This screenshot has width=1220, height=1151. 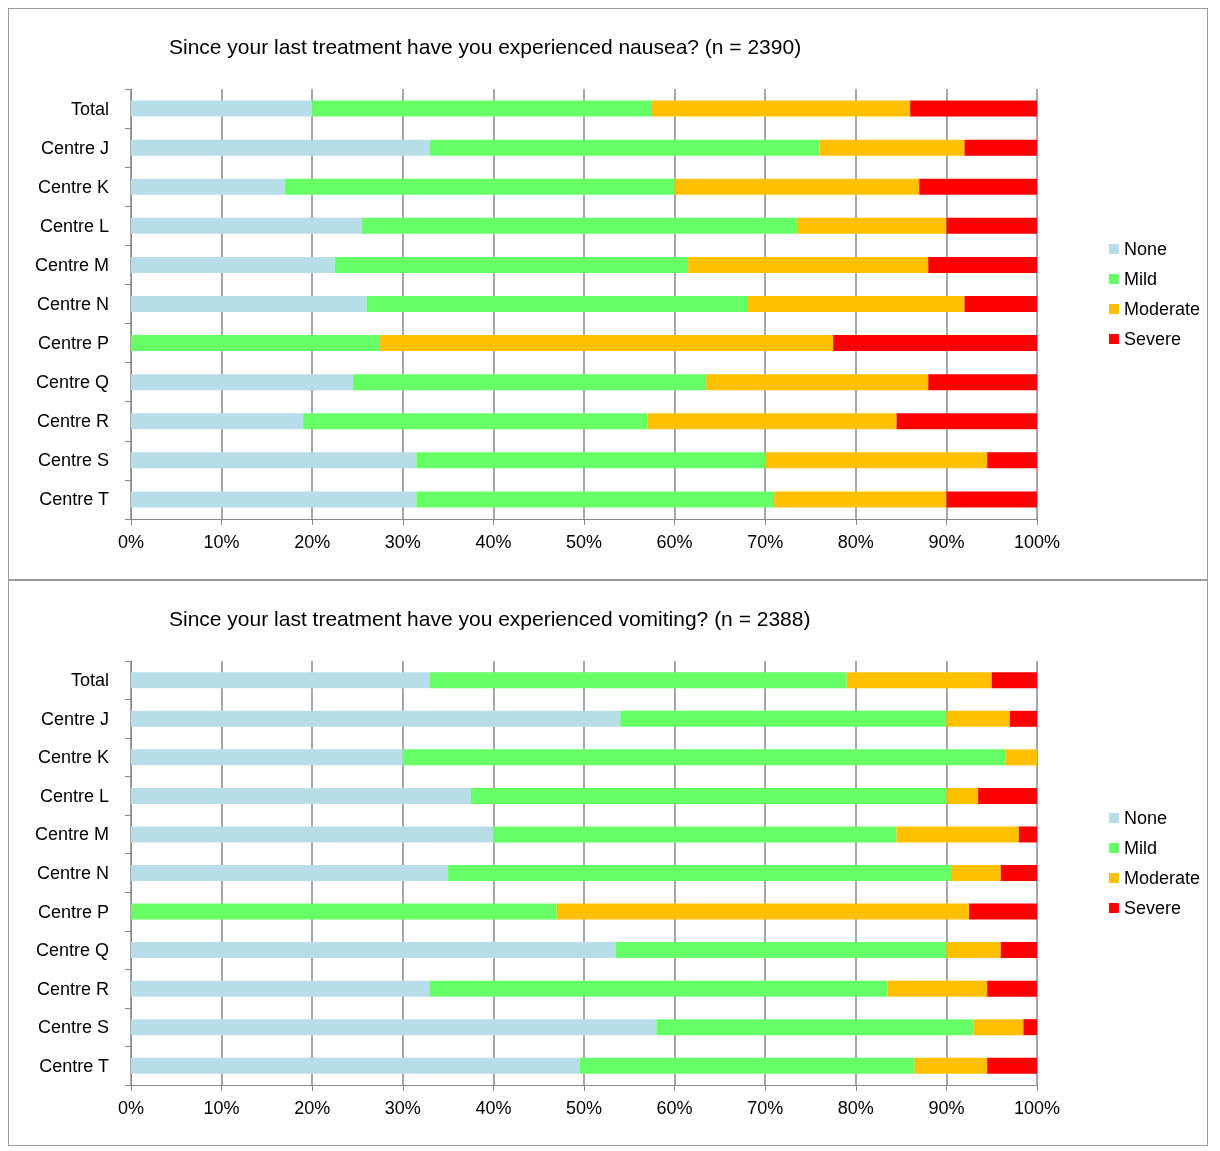 What do you see at coordinates (765, 1108) in the screenshot?
I see `x-tick-label: 70%` at bounding box center [765, 1108].